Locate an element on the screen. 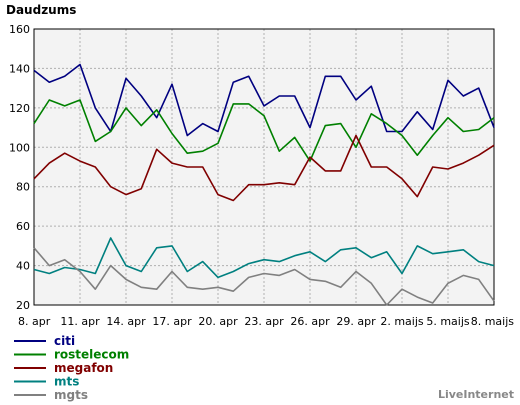 The width and height of the screenshot is (520, 405). x-tick-label: 2. maijs is located at coordinates (402, 321).